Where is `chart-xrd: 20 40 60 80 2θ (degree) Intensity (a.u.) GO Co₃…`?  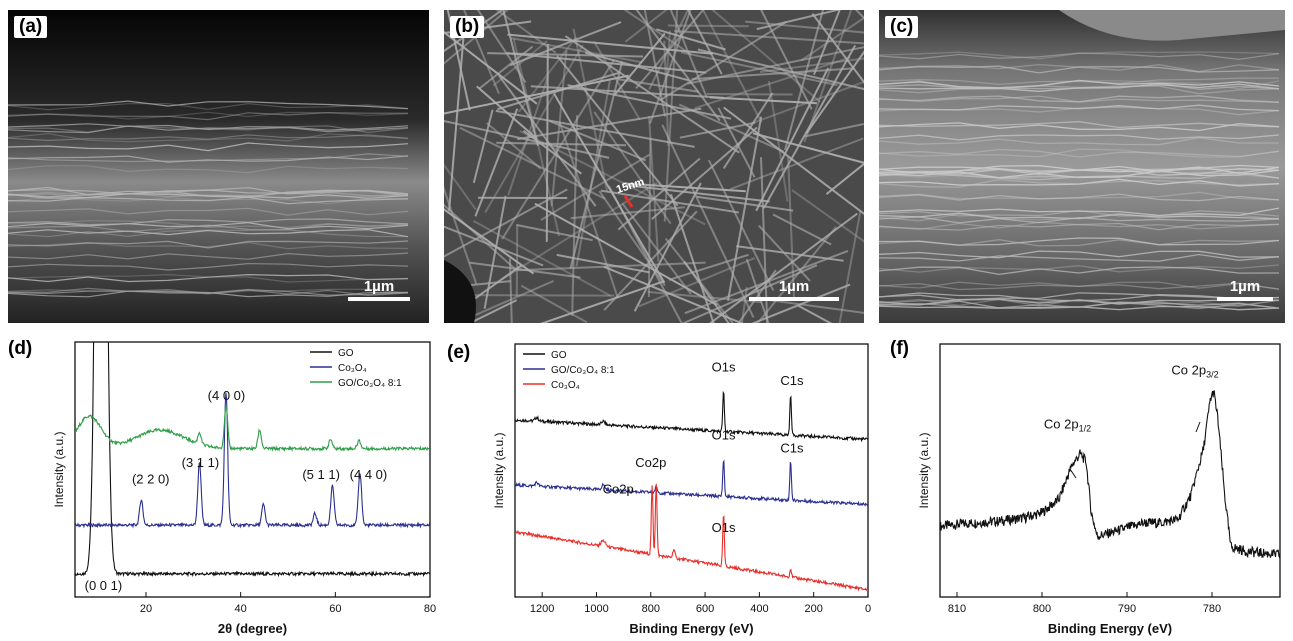
chart-xrd: 20 40 60 80 2θ (degree) Intensity (a.u.) GO Co₃… is located at coordinates (235, 490).